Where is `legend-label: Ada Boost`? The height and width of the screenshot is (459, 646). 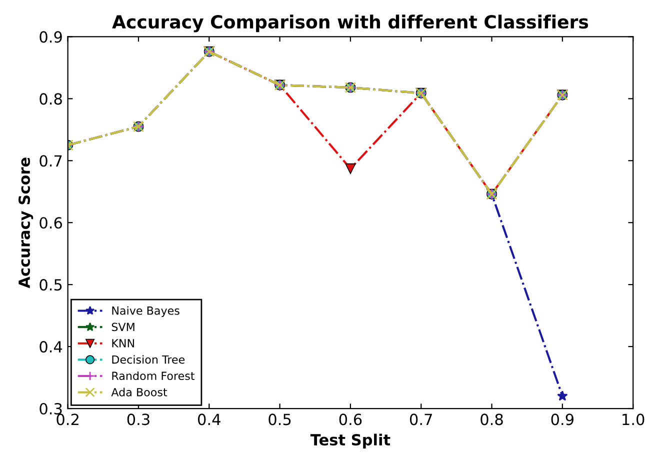
legend-label: Ada Boost is located at coordinates (139, 392).